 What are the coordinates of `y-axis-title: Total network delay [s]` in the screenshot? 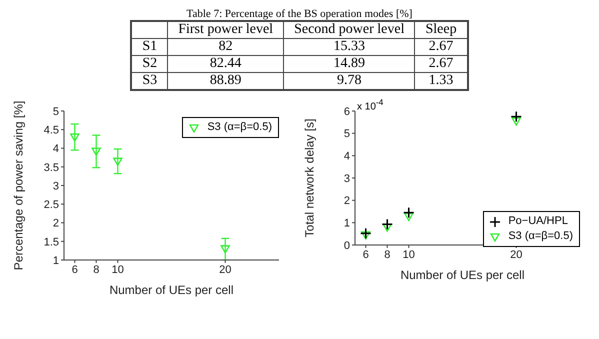 It's located at (309, 178).